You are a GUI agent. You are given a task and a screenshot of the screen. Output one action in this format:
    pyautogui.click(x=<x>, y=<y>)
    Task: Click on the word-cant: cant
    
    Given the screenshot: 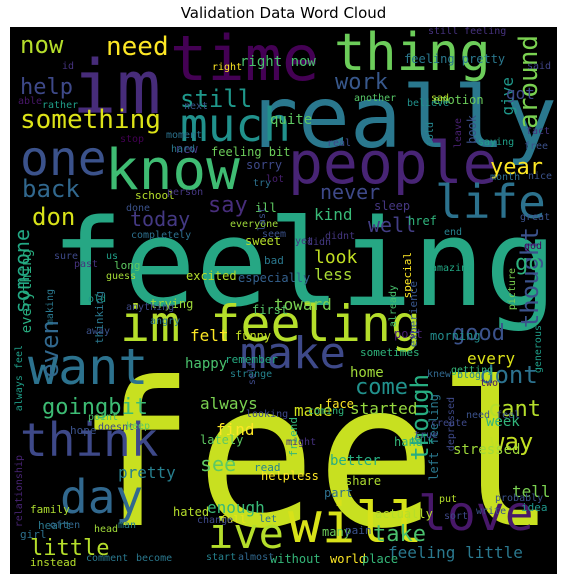 What is the action you would take?
    pyautogui.click(x=514, y=409)
    